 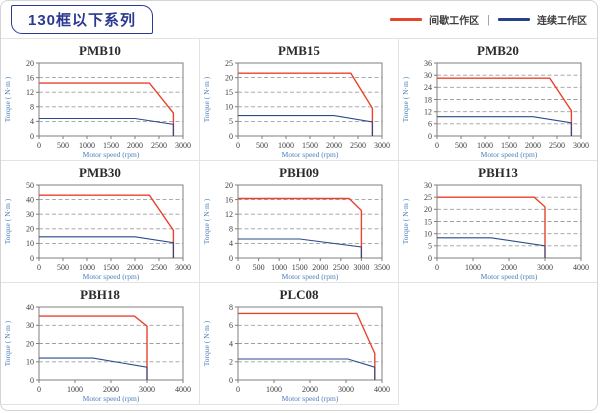 What do you see at coordinates (382, 267) in the screenshot?
I see `x-tick-label: 3500` at bounding box center [382, 267].